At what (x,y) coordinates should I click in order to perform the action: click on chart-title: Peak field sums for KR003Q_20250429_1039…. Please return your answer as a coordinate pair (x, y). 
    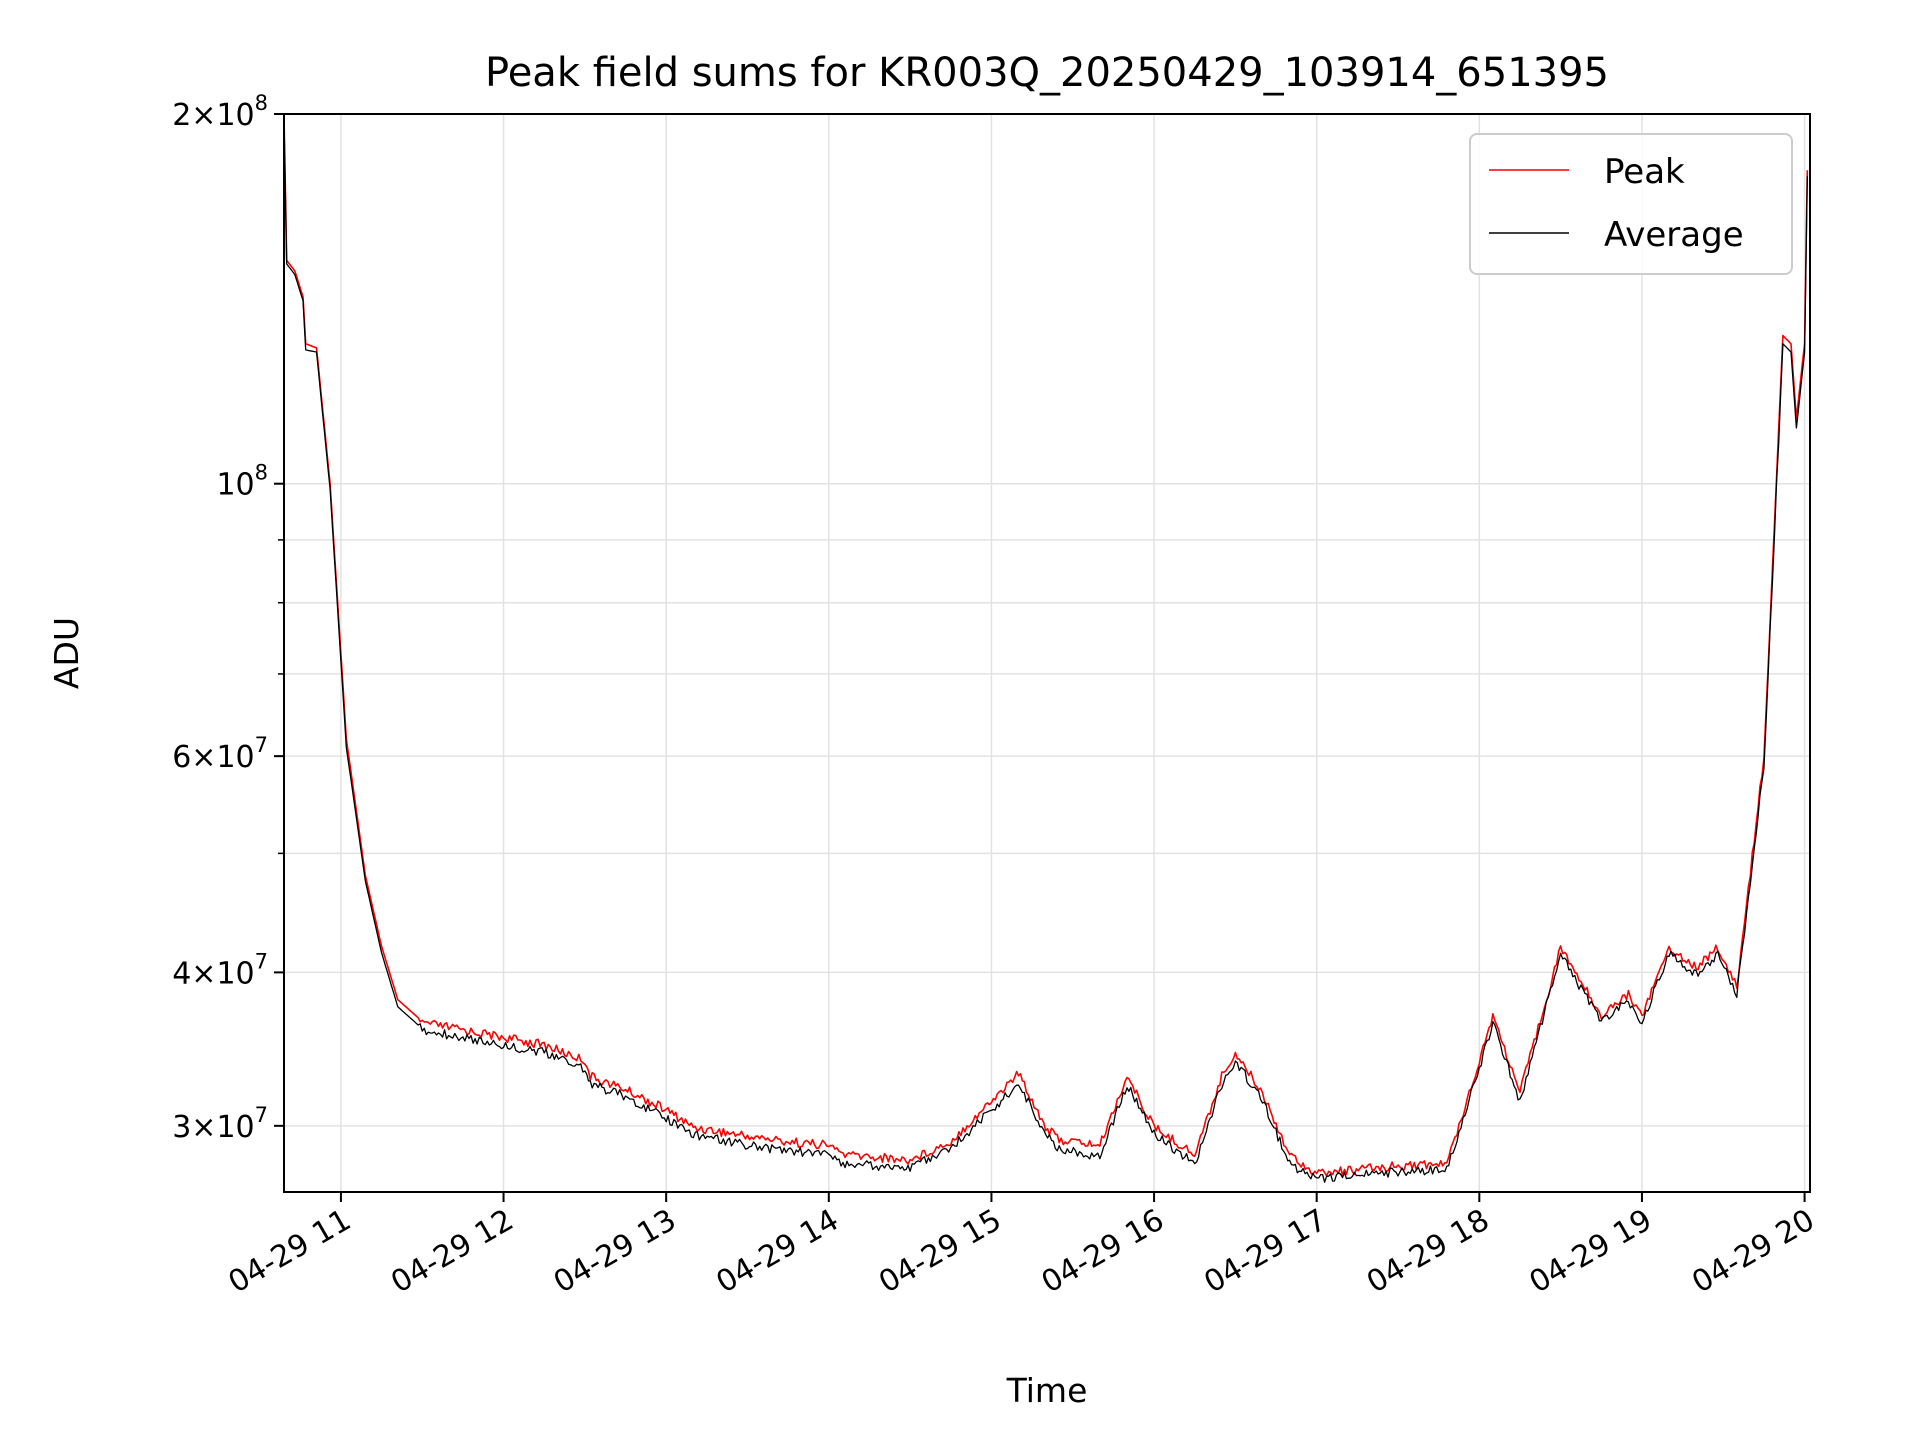
    Looking at the image, I should click on (1047, 73).